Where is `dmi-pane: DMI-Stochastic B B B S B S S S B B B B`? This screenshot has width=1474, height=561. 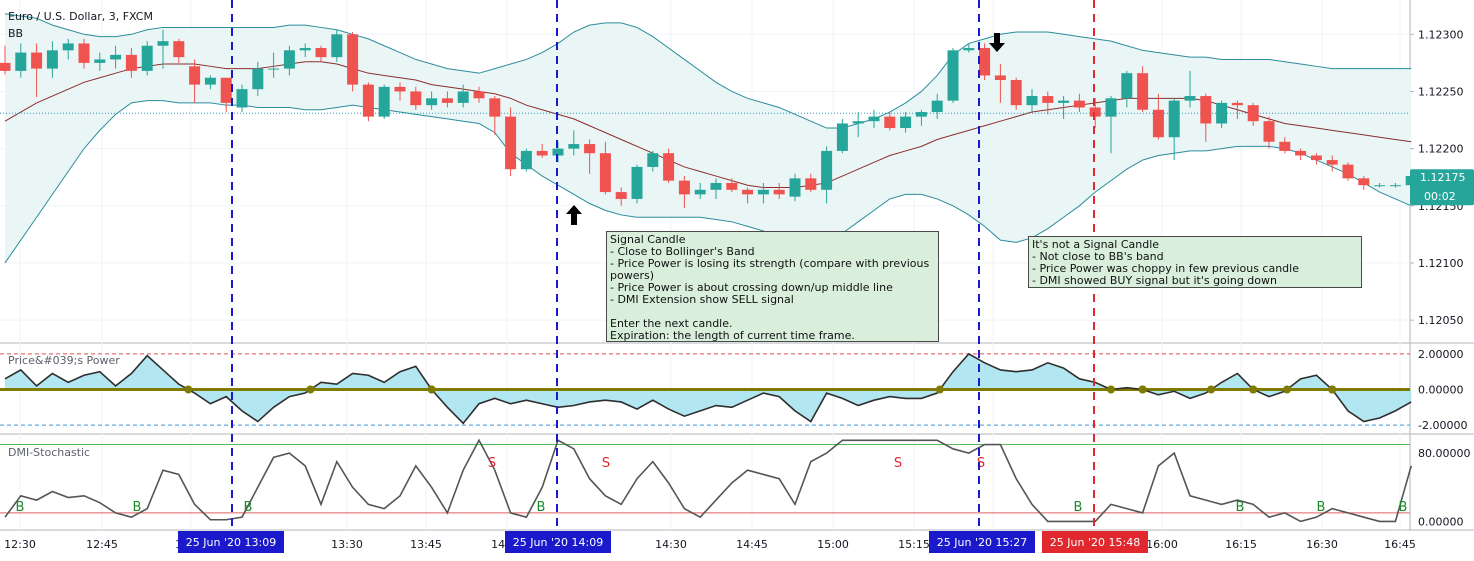
dmi-pane: DMI-Stochastic B B B S B S S S B B B B is located at coordinates (706, 480).